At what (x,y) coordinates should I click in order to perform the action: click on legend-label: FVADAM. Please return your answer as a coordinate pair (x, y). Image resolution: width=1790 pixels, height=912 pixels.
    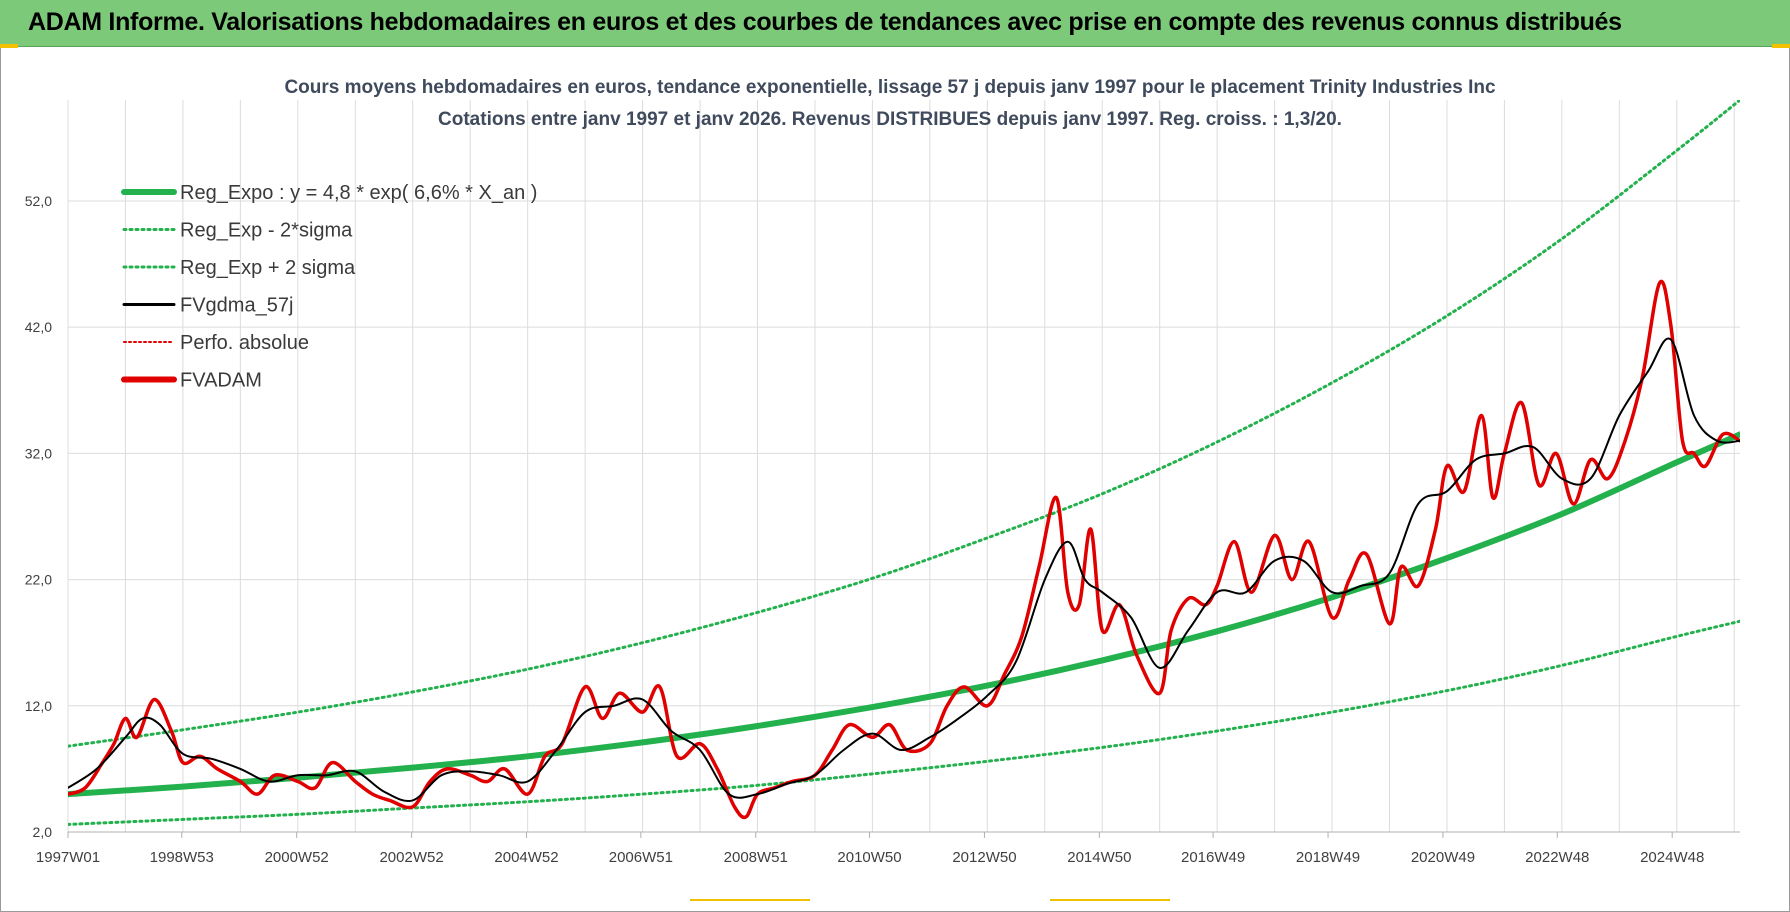
    Looking at the image, I should click on (221, 381).